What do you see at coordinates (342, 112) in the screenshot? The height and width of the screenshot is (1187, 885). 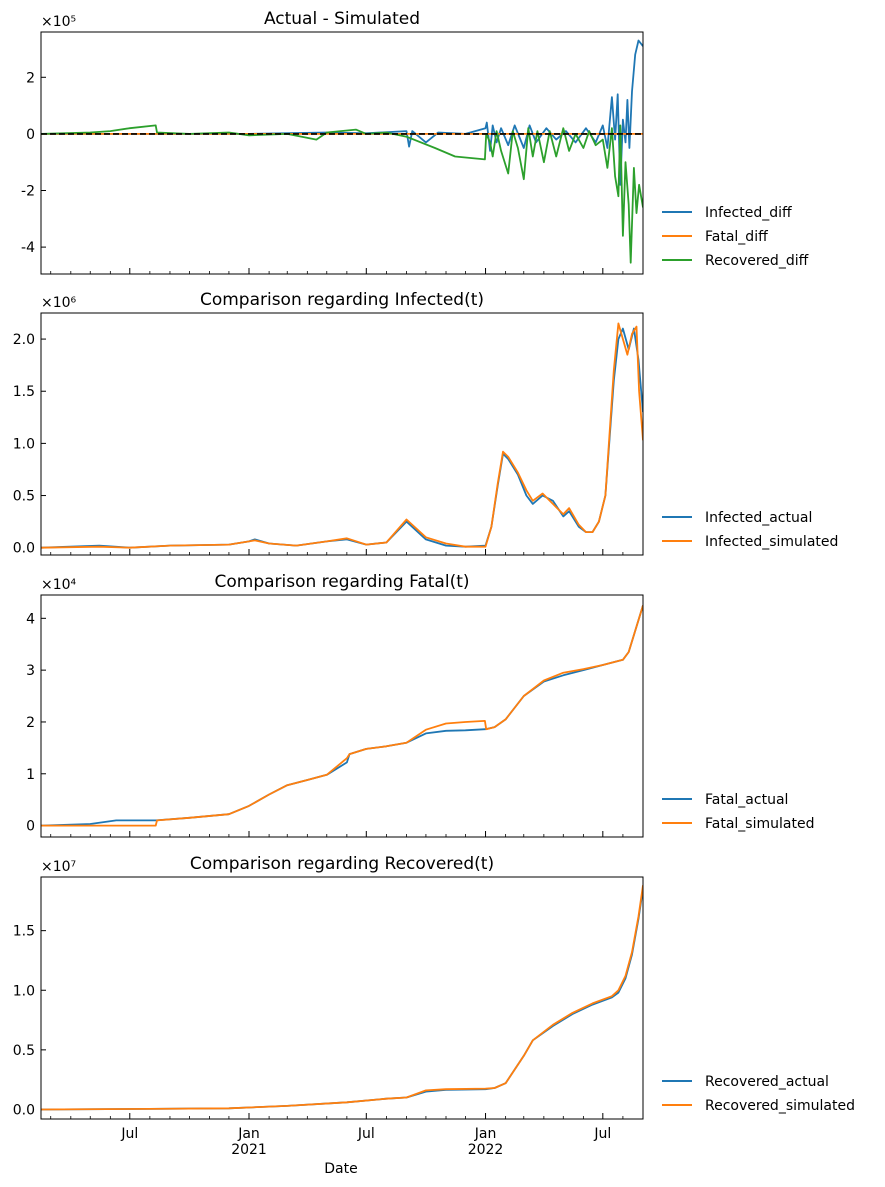 I see `series-line-infected-diff` at bounding box center [342, 112].